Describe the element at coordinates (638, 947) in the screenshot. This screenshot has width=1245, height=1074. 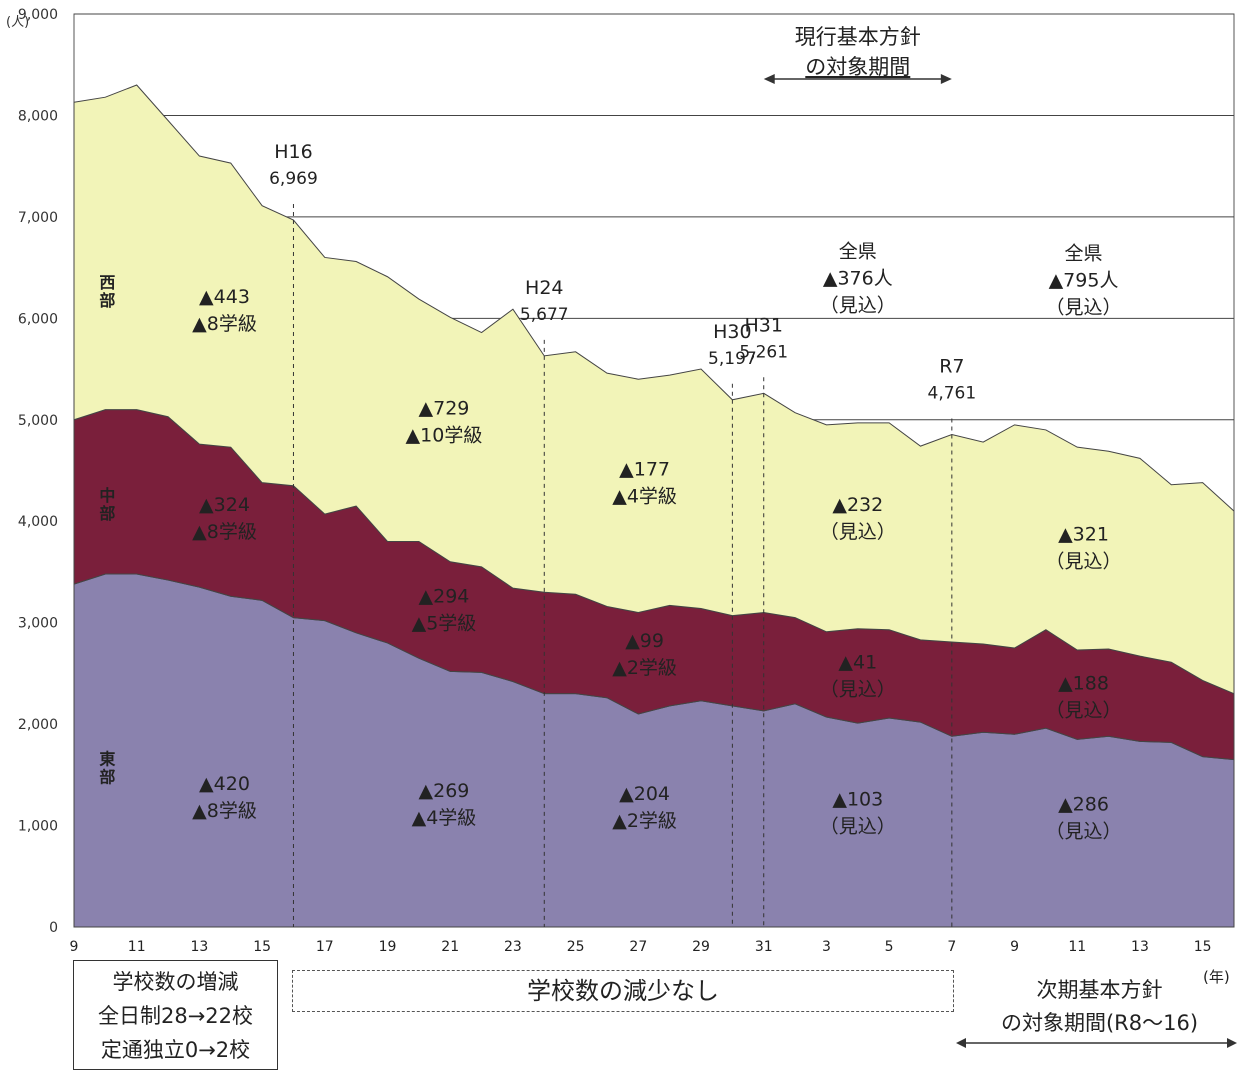
I see `x-tick-label: 27` at that location.